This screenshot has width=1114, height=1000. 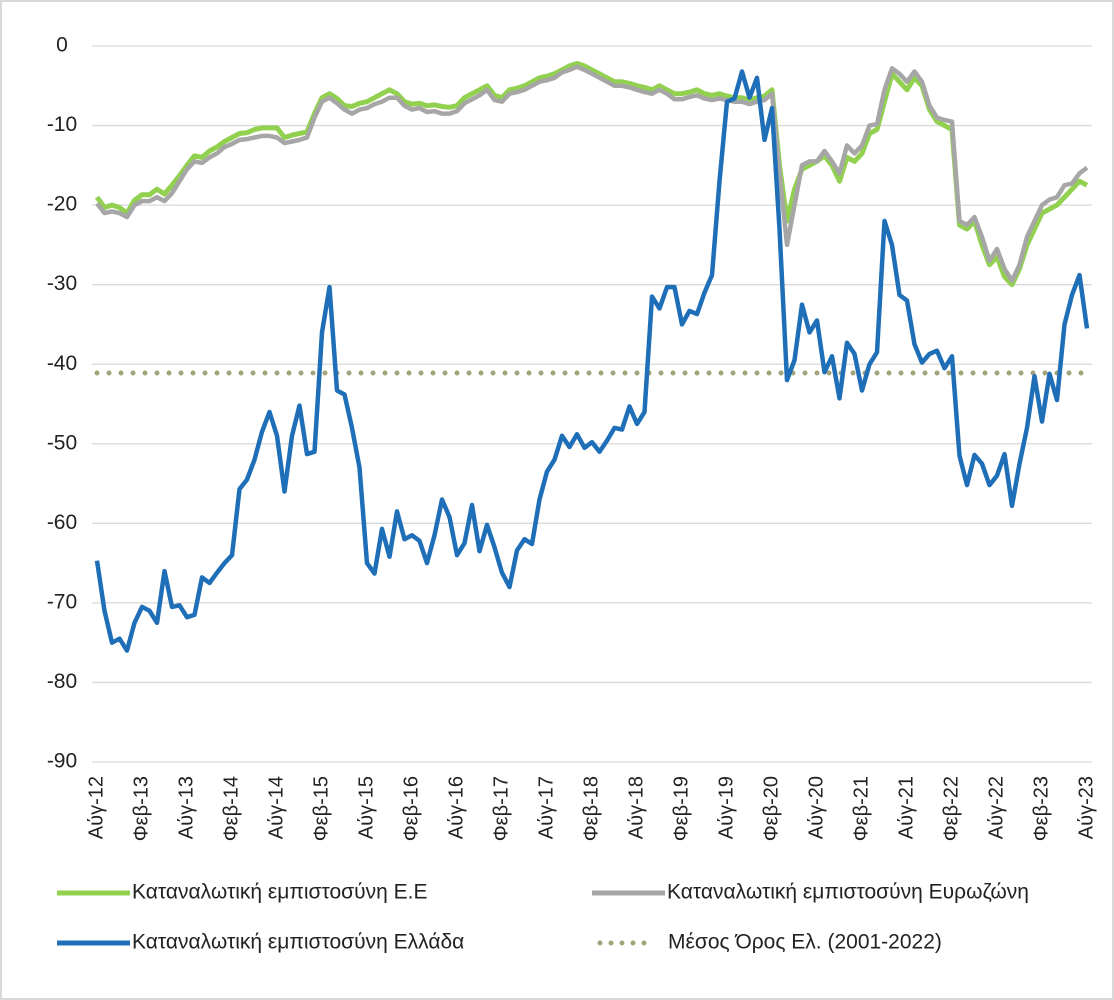 I want to click on x-tick-label: Φεβ-13, so click(x=141, y=808).